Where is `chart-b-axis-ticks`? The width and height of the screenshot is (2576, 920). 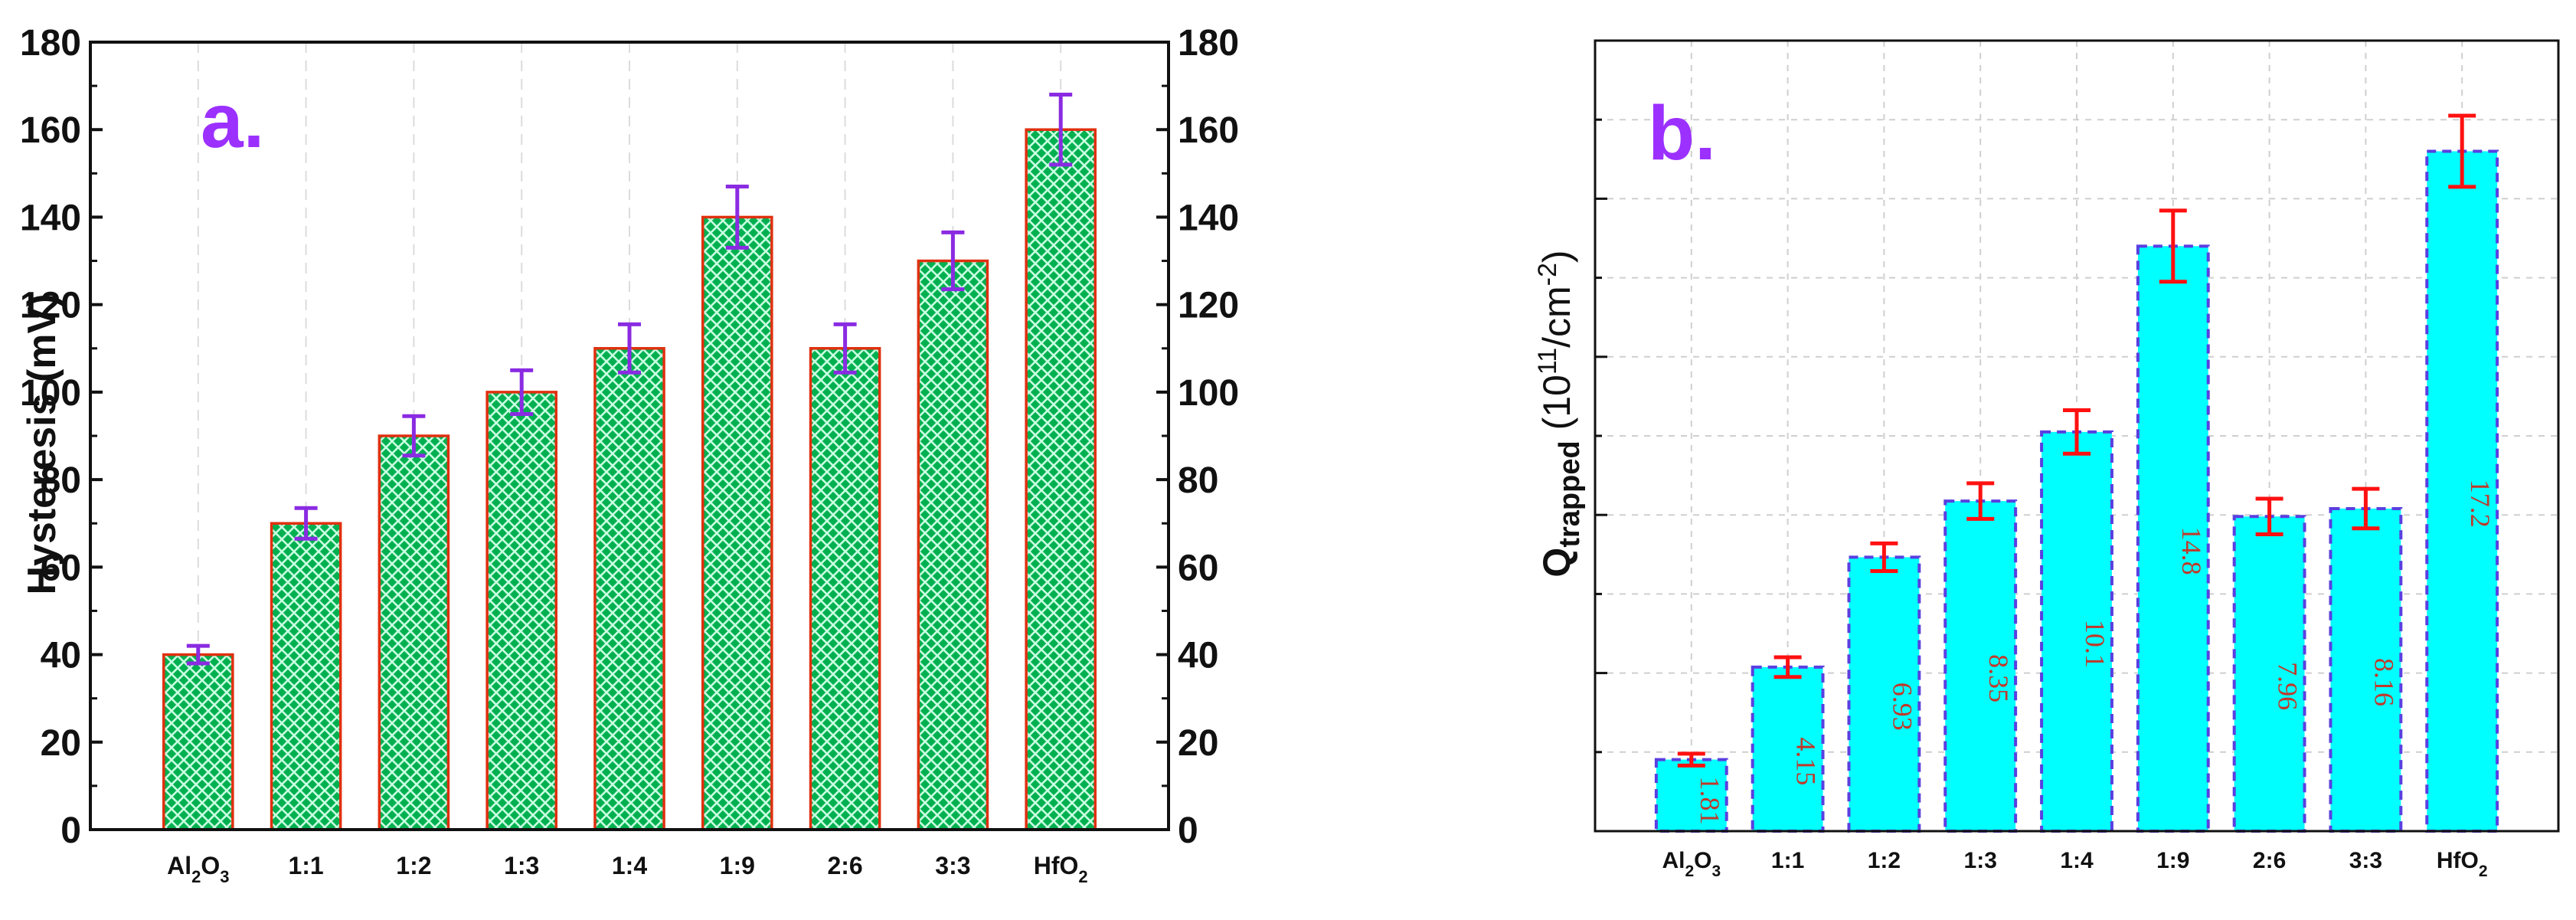
chart-b-axis-ticks is located at coordinates (1601, 436).